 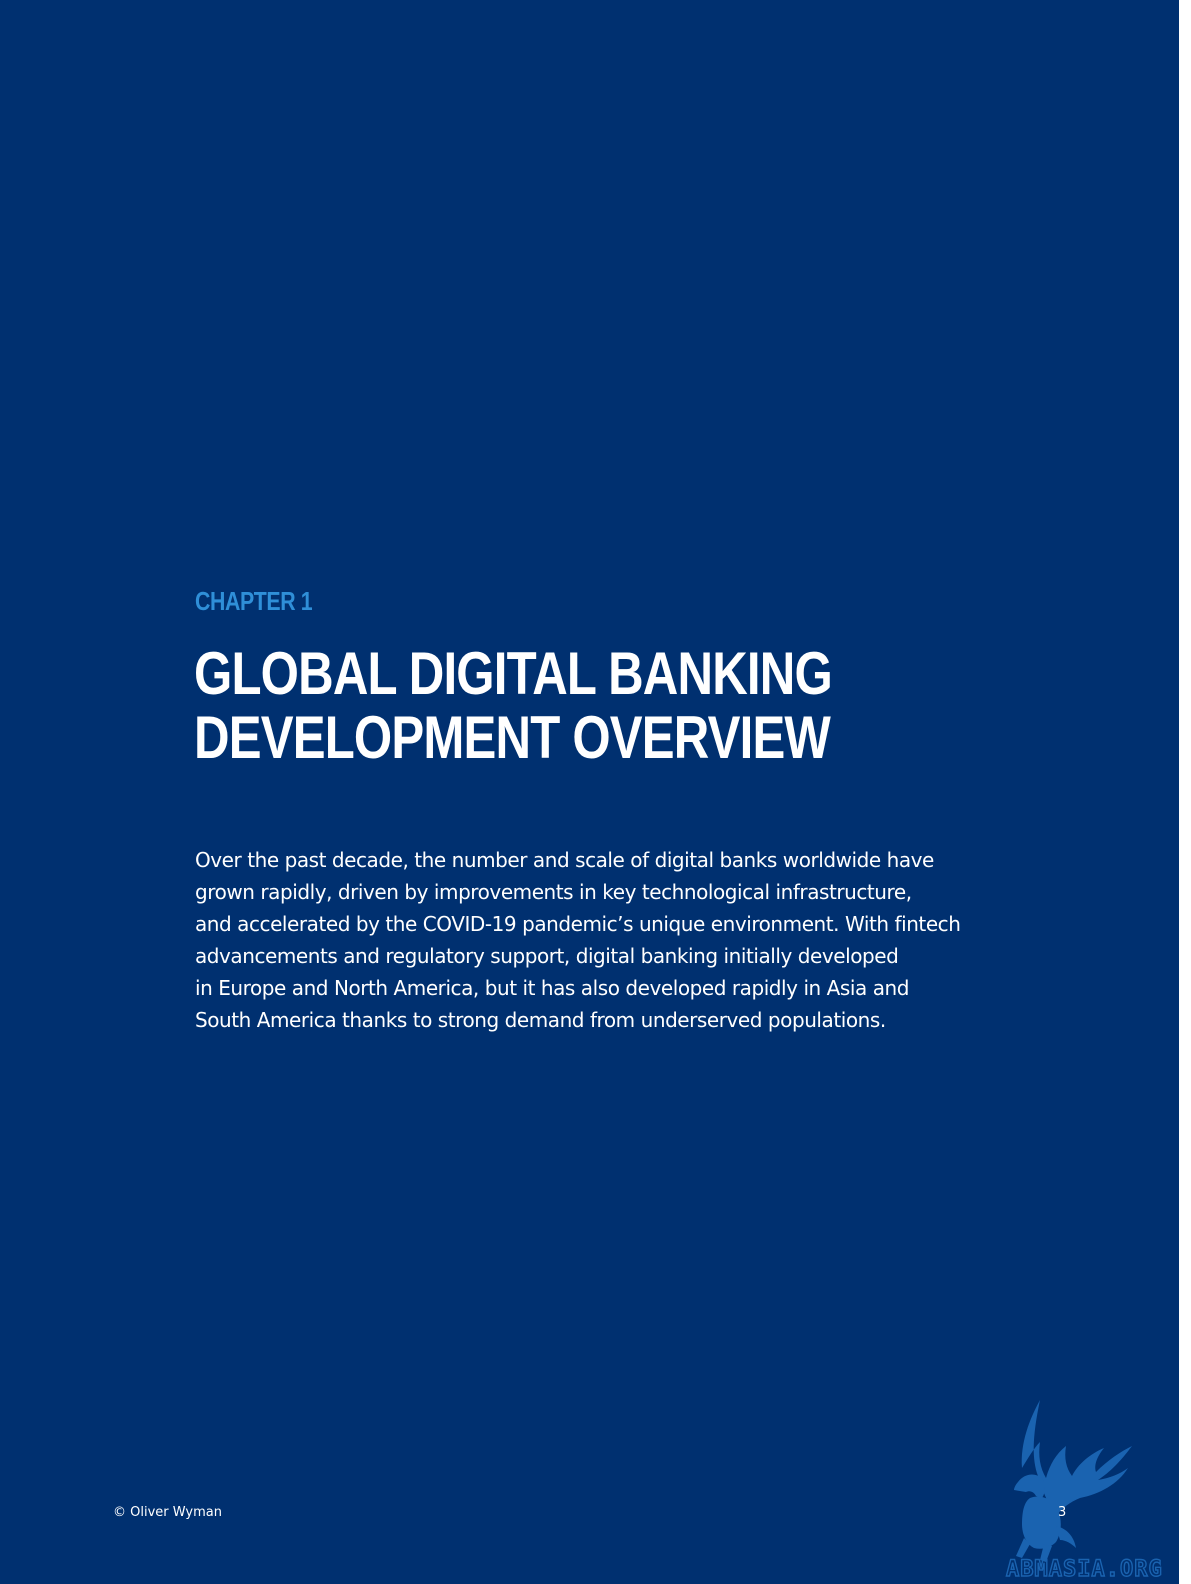 What do you see at coordinates (1185, 792) in the screenshot?
I see `page-edge` at bounding box center [1185, 792].